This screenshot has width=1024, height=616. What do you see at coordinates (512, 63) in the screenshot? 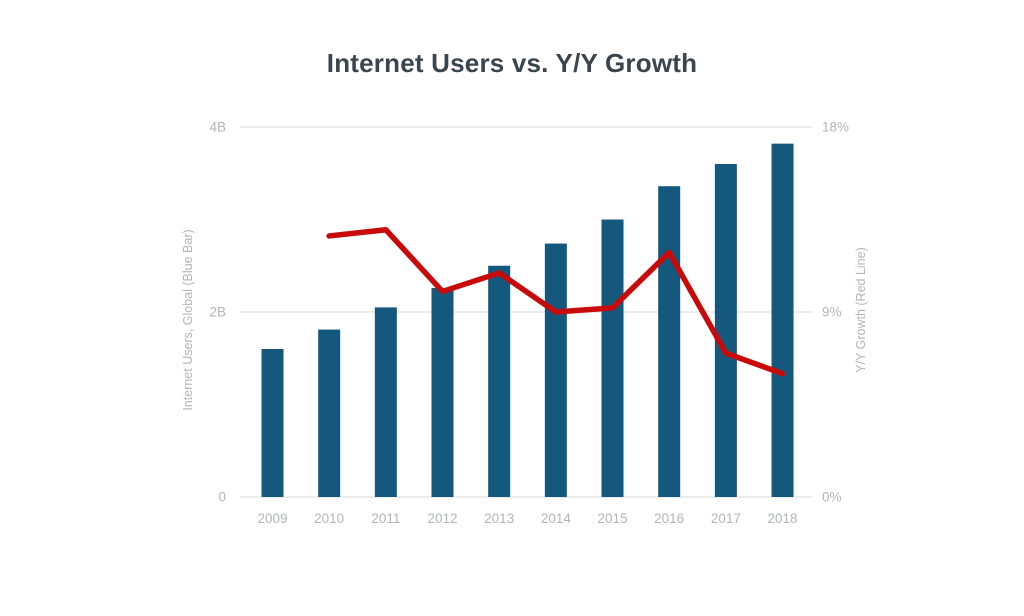
I see `chart-title: Internet Users vs. Y/Y Growth` at bounding box center [512, 63].